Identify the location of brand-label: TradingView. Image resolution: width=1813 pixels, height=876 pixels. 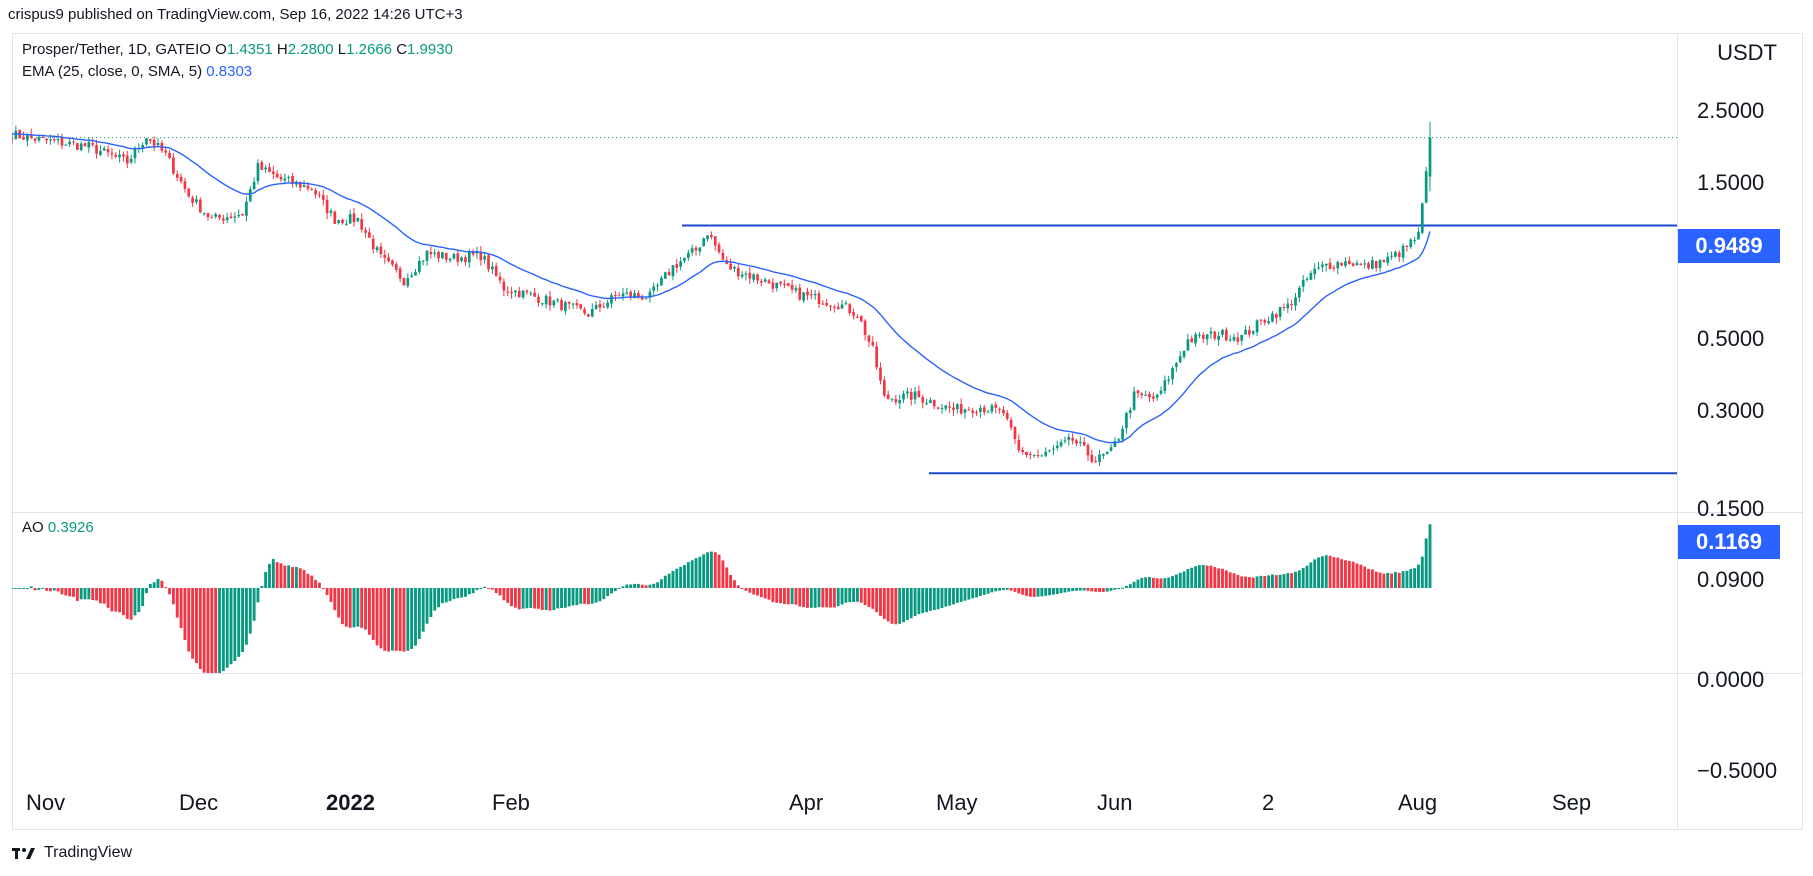
(88, 852).